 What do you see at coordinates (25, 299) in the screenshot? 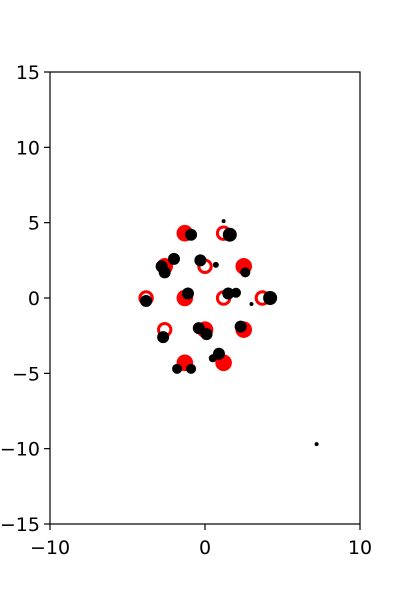
I see `y-axis: −15 −10 −5 0 5 10 15` at bounding box center [25, 299].